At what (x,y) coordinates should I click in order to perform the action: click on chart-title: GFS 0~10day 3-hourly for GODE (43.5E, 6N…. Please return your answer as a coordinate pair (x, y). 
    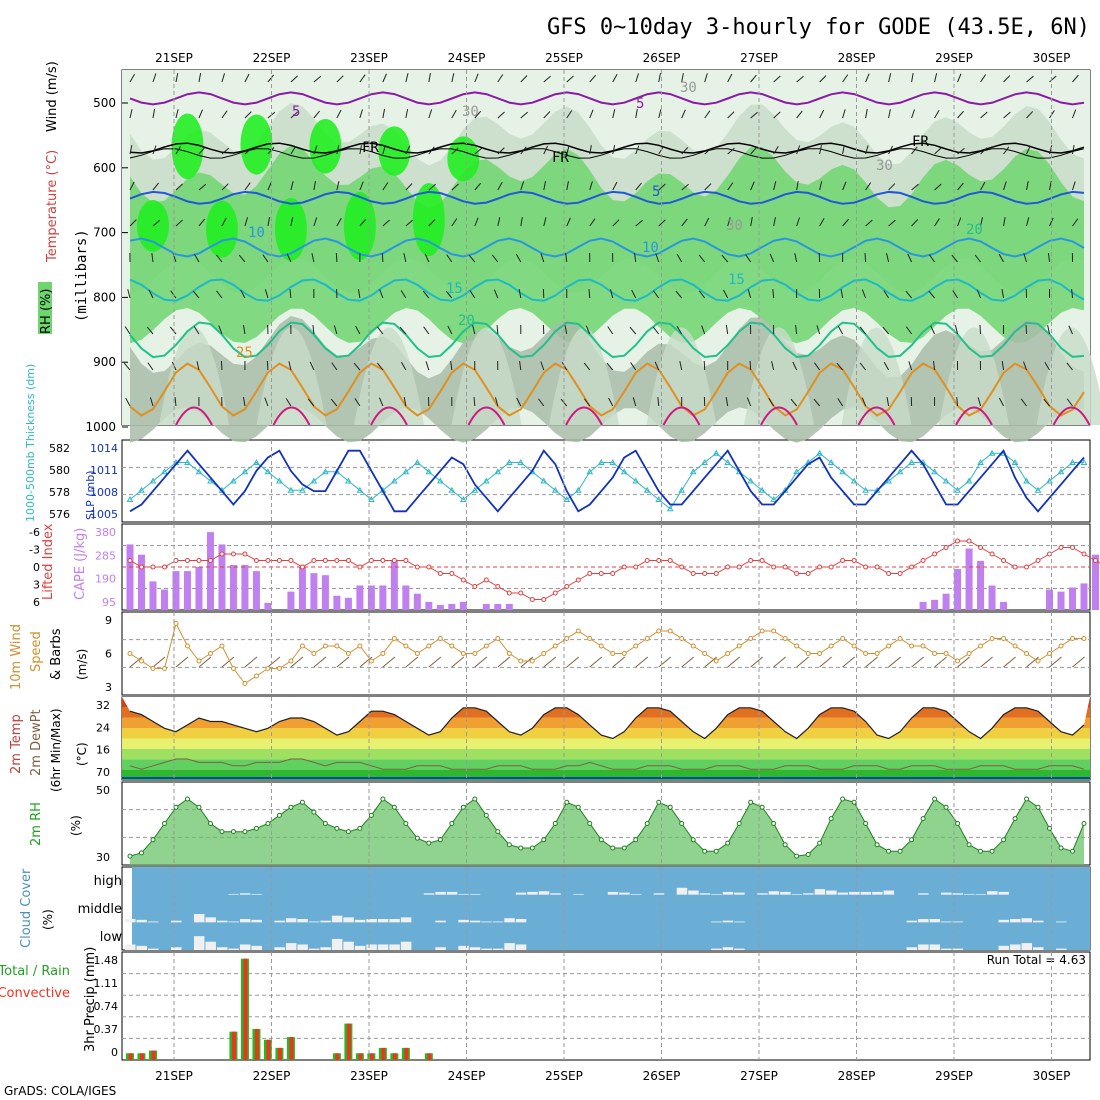
    Looking at the image, I should click on (818, 27).